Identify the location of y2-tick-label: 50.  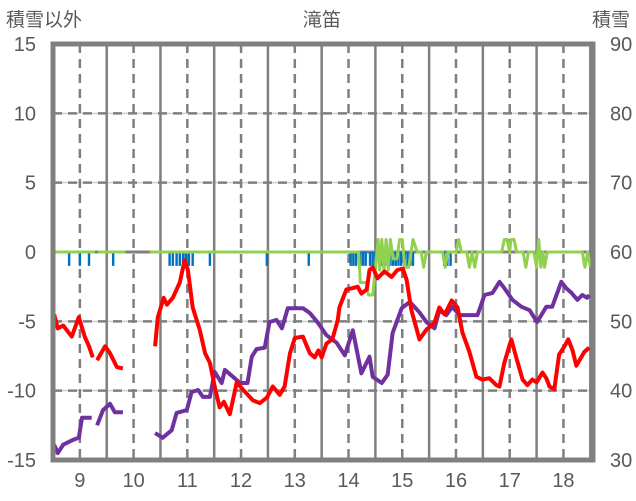
(621, 322).